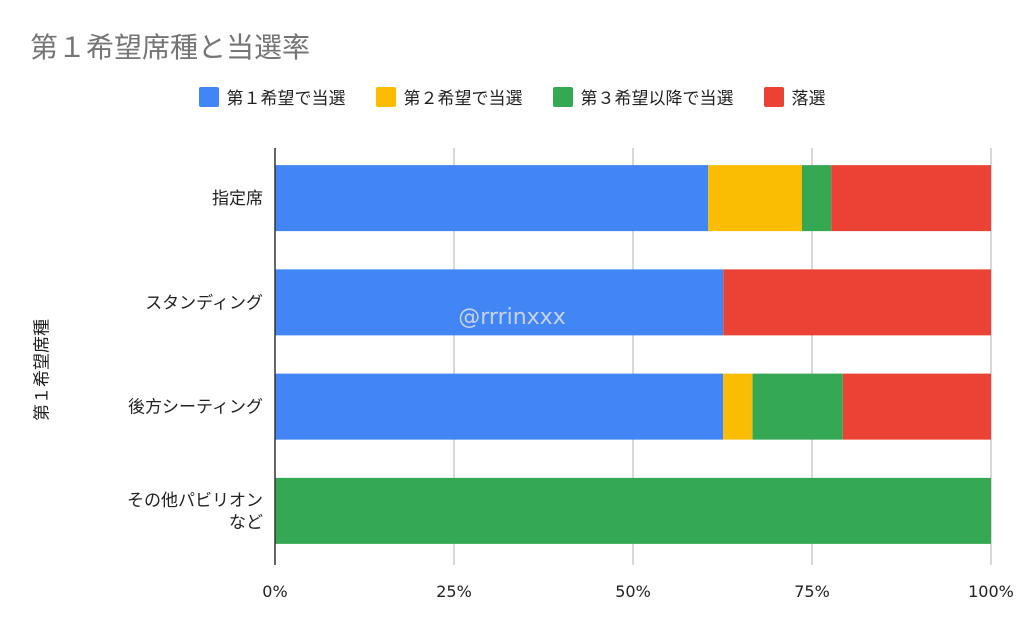 The height and width of the screenshot is (633, 1024). What do you see at coordinates (42, 370) in the screenshot?
I see `y-axis-label: 第１希望席種` at bounding box center [42, 370].